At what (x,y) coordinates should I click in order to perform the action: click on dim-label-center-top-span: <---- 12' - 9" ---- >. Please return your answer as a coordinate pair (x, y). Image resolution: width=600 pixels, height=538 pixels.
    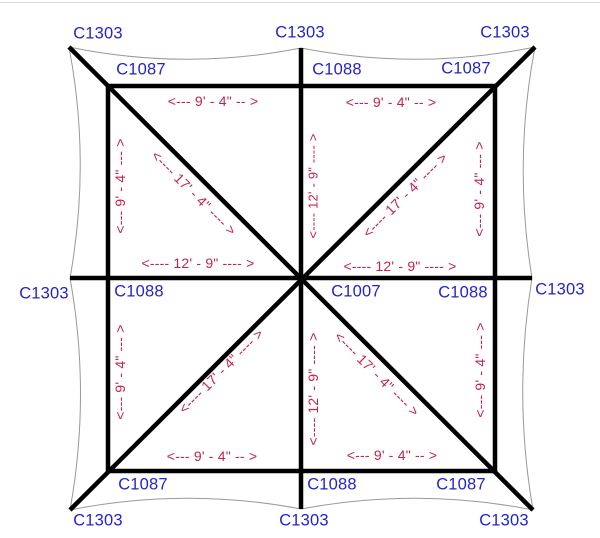
    Looking at the image, I should click on (313, 186).